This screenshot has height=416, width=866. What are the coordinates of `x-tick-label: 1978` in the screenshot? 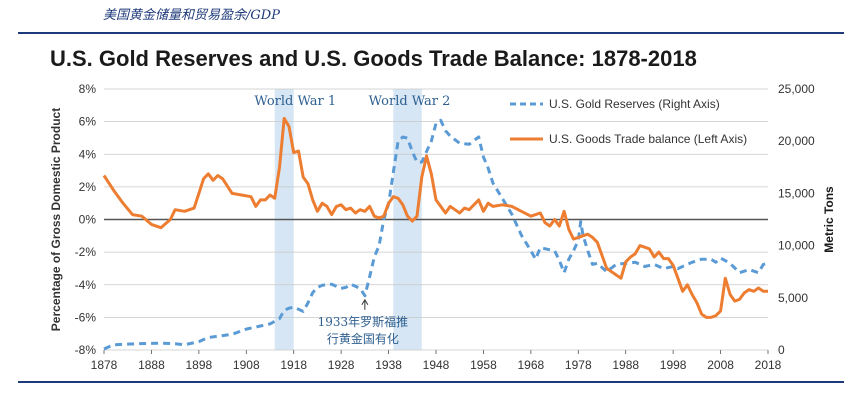 It's located at (578, 365).